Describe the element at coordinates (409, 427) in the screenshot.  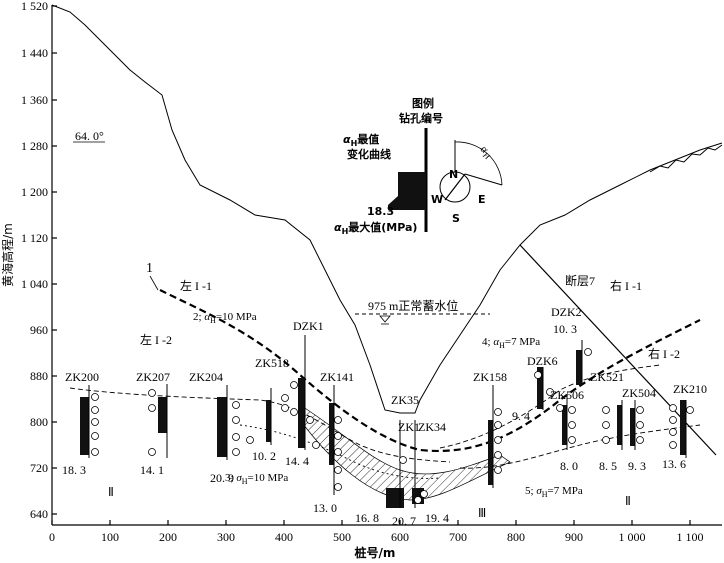
I see `borehole-id: ZK1` at that location.